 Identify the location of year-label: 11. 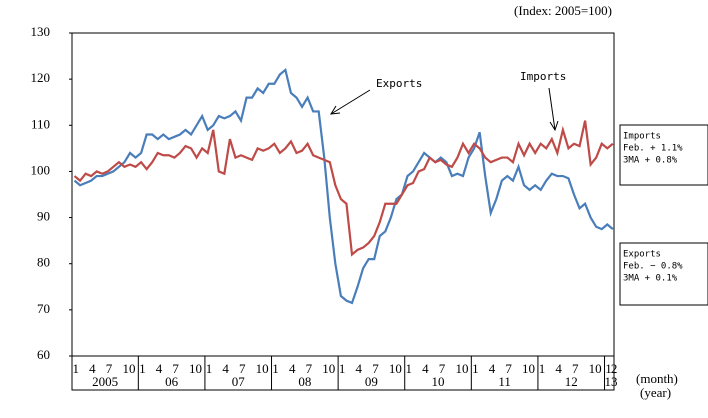
(504, 381).